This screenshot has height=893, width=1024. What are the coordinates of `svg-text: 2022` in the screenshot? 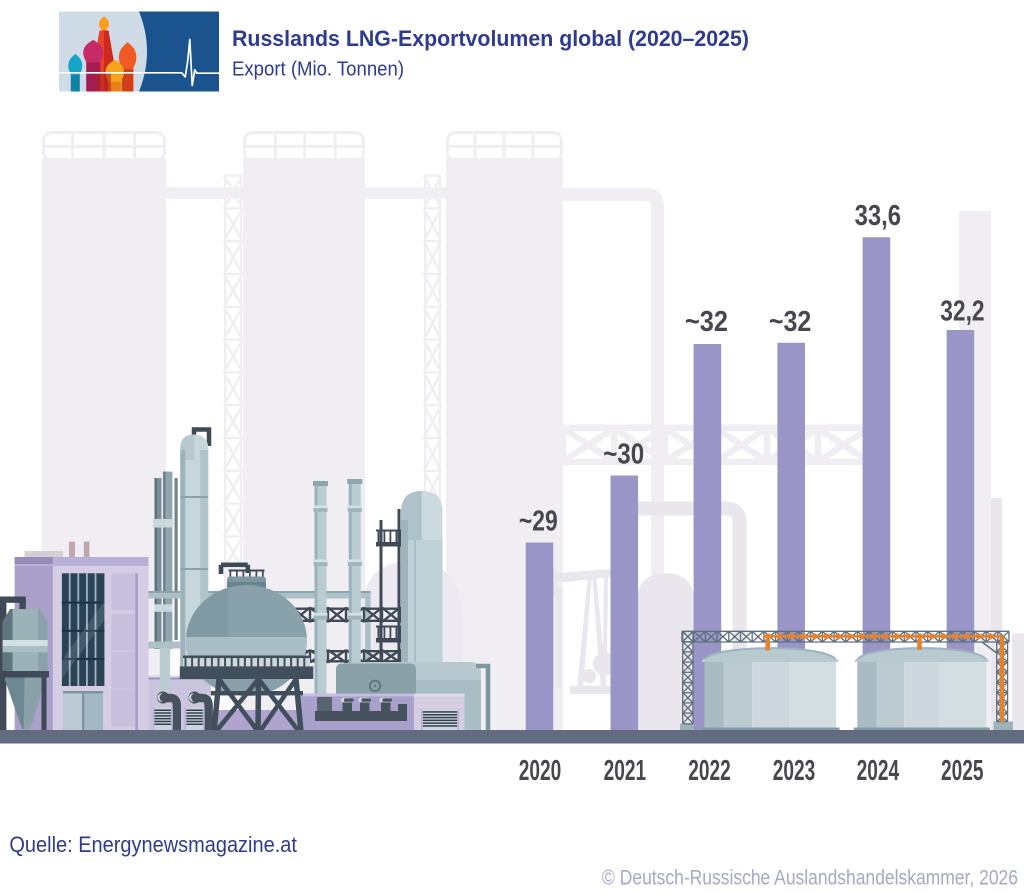 It's located at (709, 771).